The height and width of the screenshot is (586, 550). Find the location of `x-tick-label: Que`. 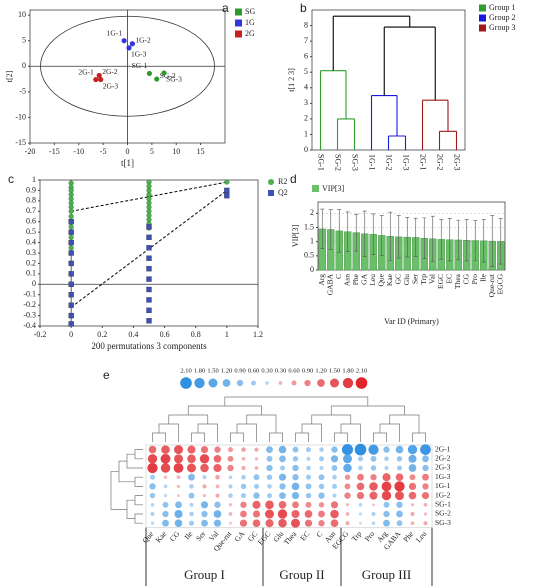

x-tick-label: Que is located at coordinates (380, 279).